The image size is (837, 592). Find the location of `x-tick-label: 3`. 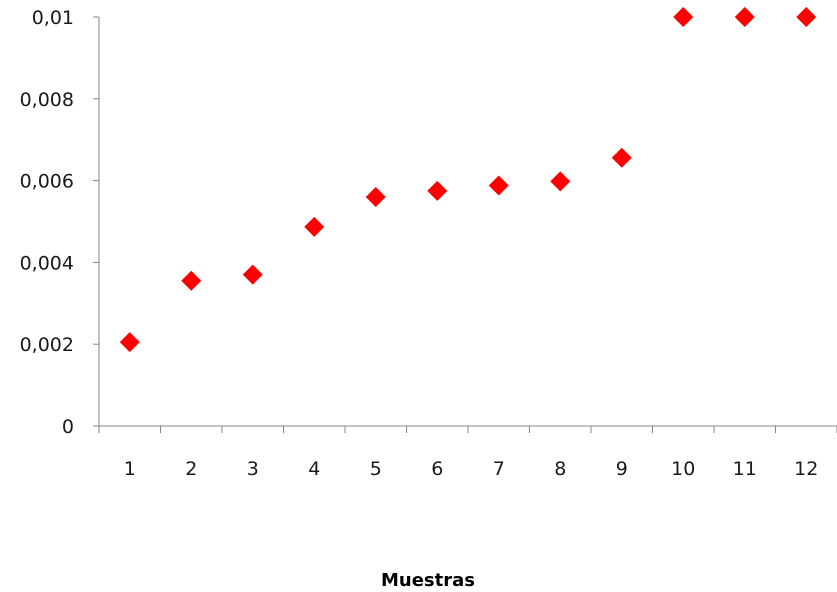

x-tick-label: 3 is located at coordinates (253, 469).